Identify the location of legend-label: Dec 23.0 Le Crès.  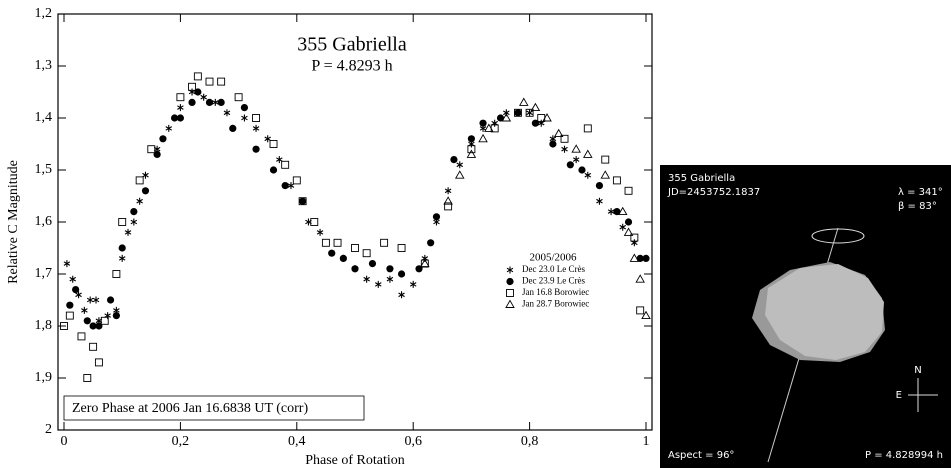
(553, 269).